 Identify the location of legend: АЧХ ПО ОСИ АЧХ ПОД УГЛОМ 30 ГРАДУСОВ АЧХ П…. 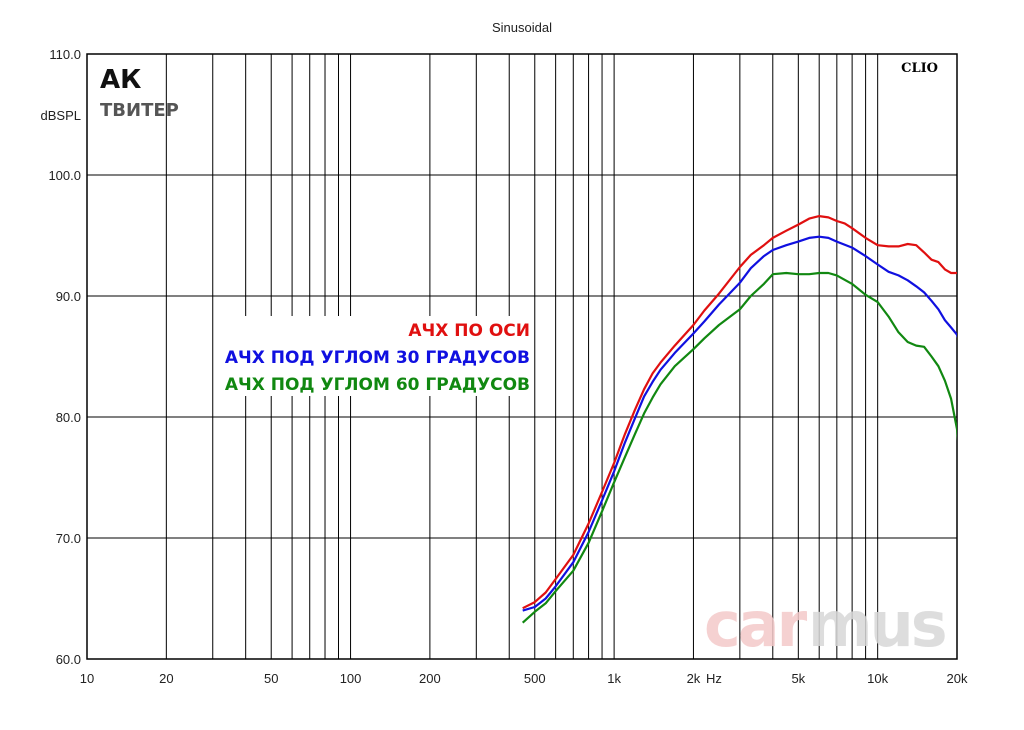
(378, 356).